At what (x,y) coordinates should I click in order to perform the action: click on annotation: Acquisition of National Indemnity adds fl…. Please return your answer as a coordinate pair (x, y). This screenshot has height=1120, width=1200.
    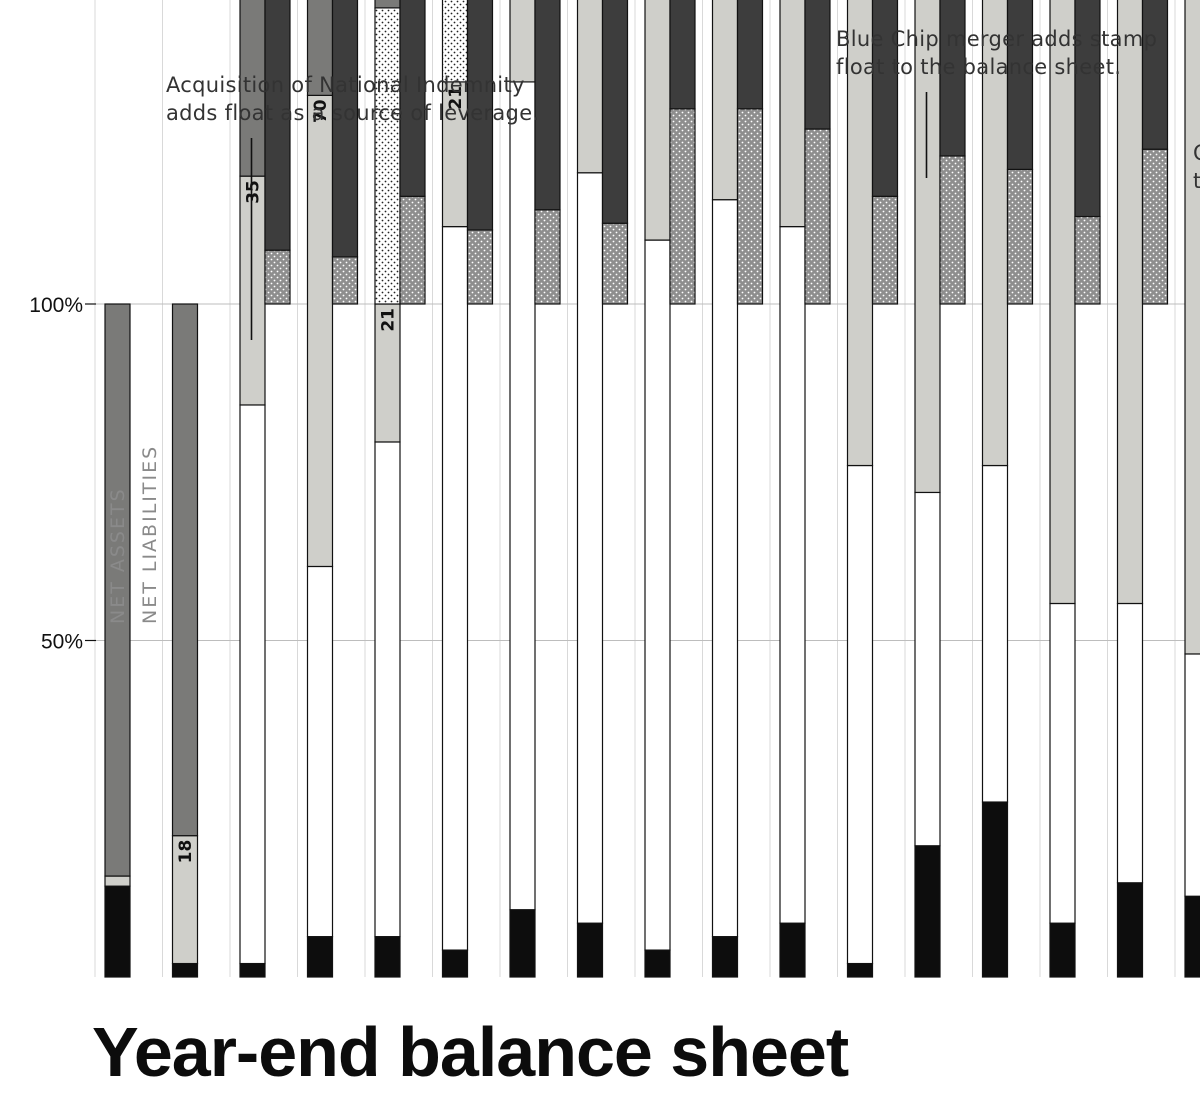
    Looking at the image, I should click on (352, 206).